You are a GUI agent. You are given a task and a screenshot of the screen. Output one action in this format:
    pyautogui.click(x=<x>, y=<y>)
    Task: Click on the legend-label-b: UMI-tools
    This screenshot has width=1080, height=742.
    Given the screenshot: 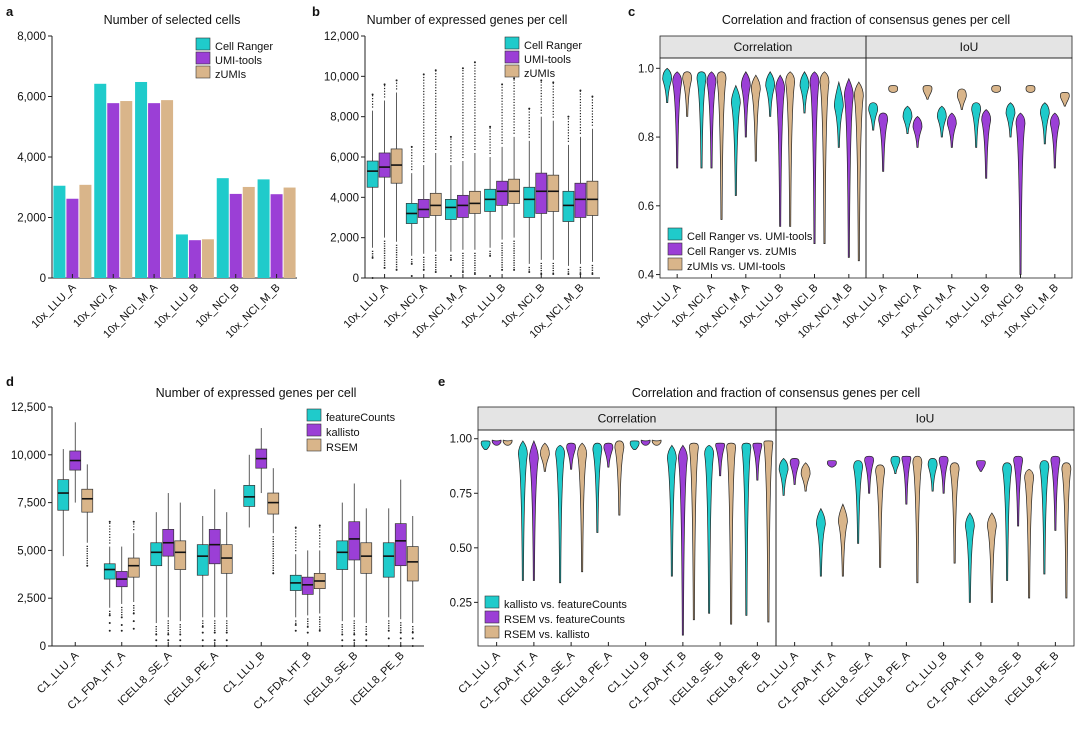 What is the action you would take?
    pyautogui.click(x=548, y=60)
    